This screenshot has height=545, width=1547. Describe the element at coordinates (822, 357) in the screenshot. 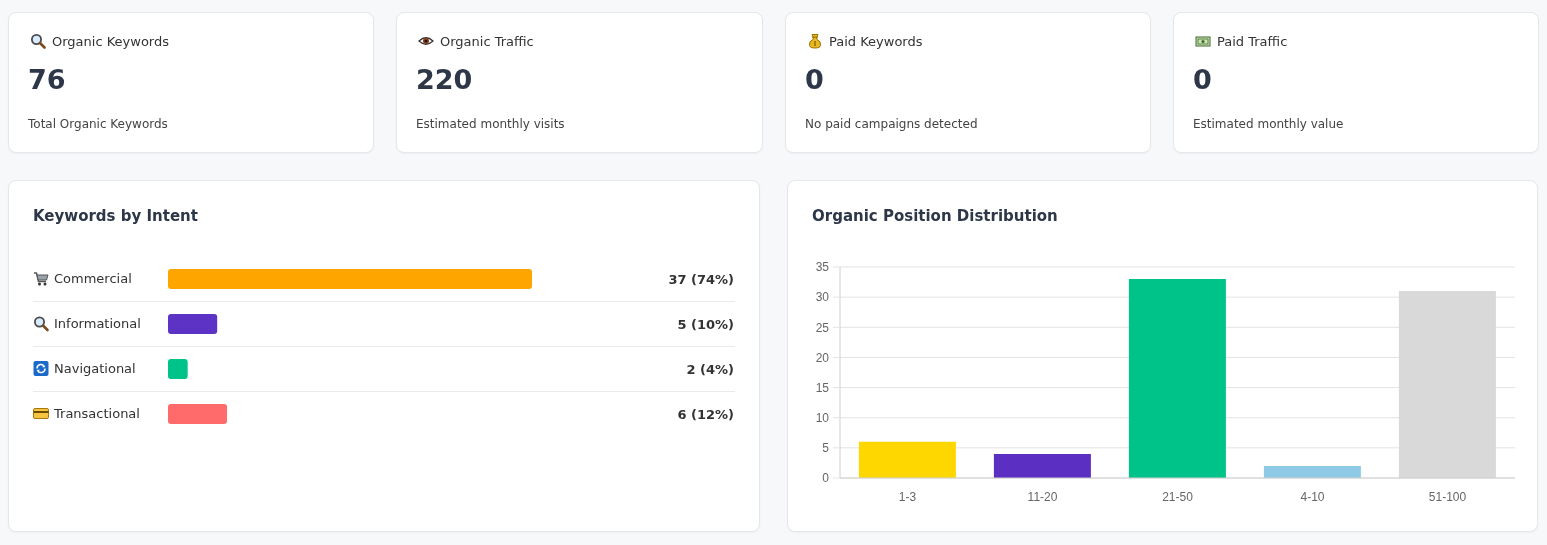

I see `y-tick-label: 20` at that location.